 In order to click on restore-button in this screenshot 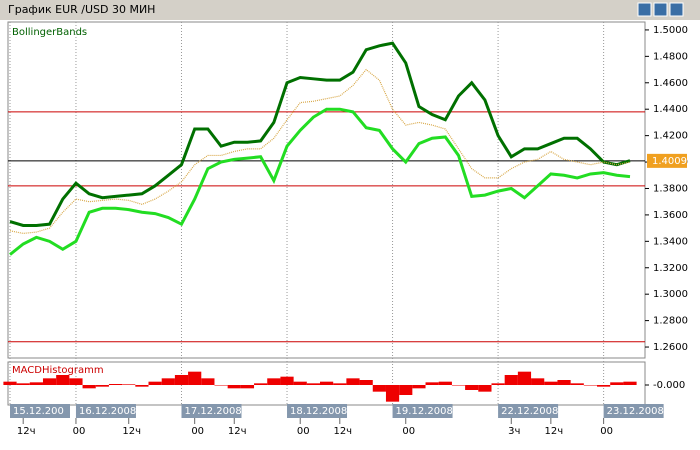, I will do `click(660, 9)`.